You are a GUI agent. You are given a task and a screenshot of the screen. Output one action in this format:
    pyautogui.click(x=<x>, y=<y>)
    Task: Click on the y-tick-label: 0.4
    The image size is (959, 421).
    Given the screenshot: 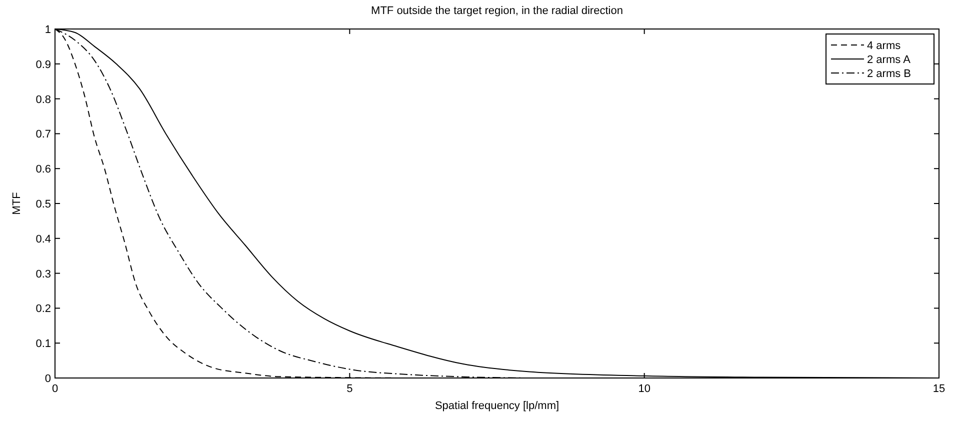 What is the action you would take?
    pyautogui.click(x=43, y=239)
    